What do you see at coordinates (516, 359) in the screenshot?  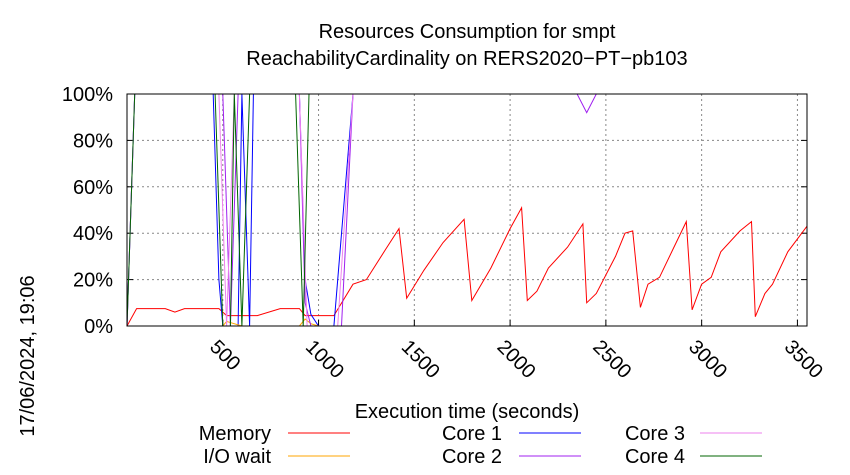 I see `x-tick-label: 2000` at bounding box center [516, 359].